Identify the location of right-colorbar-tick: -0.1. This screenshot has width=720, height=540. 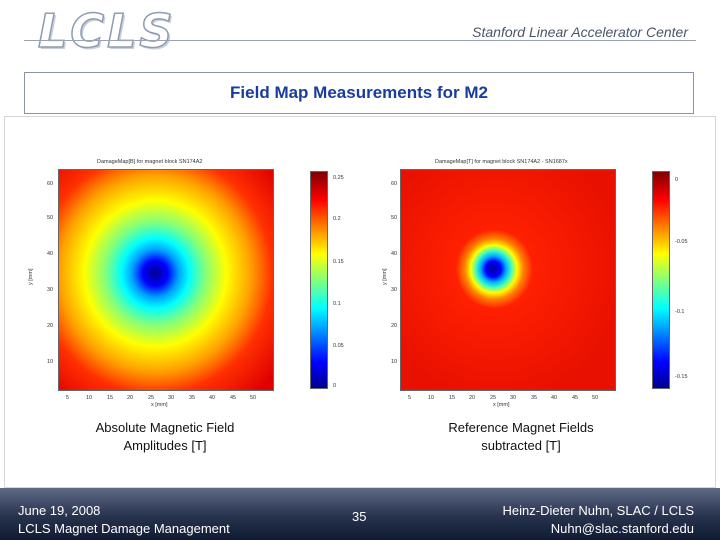
(680, 312).